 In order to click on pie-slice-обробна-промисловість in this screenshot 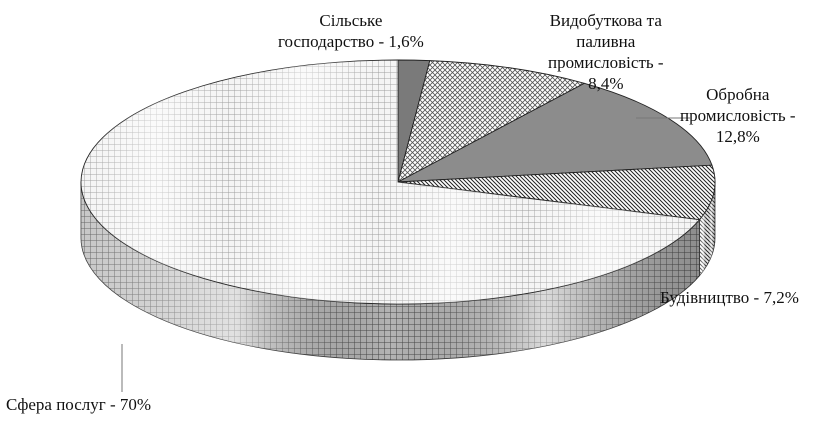, I will do `click(555, 132)`.